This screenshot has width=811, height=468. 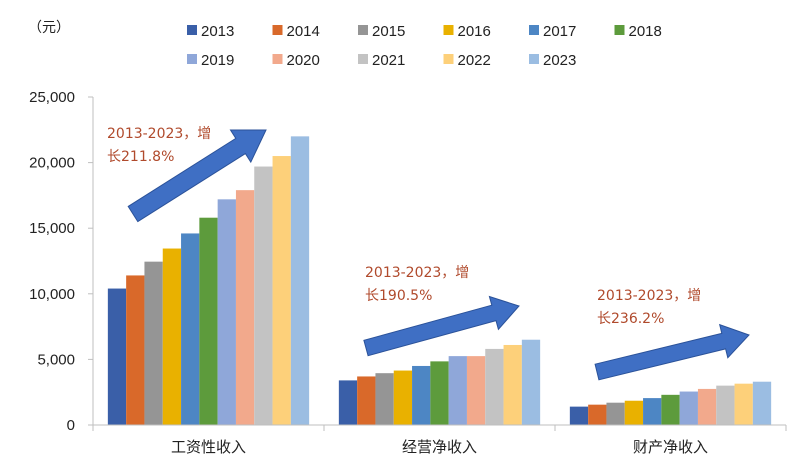 What do you see at coordinates (388, 60) in the screenshot?
I see `legend-label: 2021` at bounding box center [388, 60].